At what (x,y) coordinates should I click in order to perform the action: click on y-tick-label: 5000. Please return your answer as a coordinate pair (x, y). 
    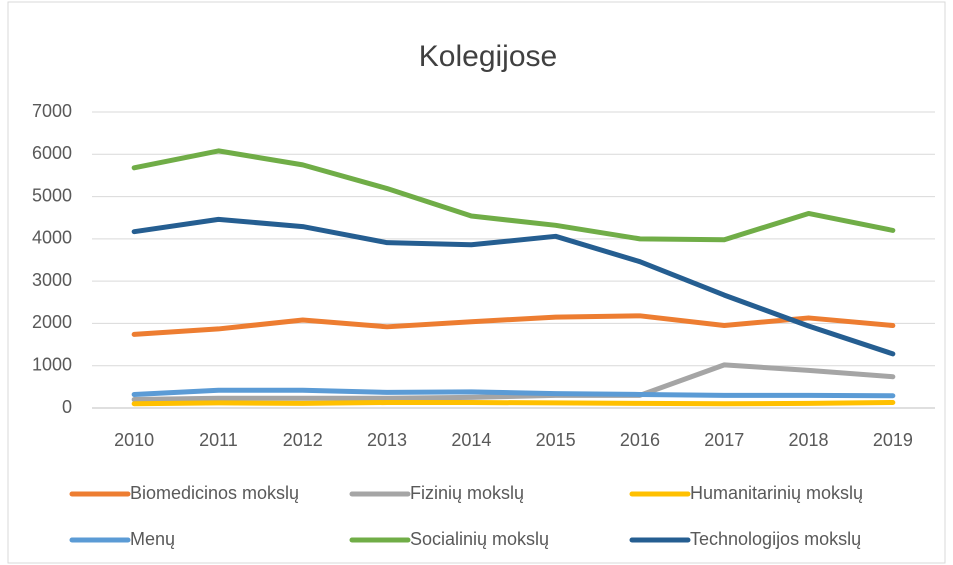
    Looking at the image, I should click on (52, 195).